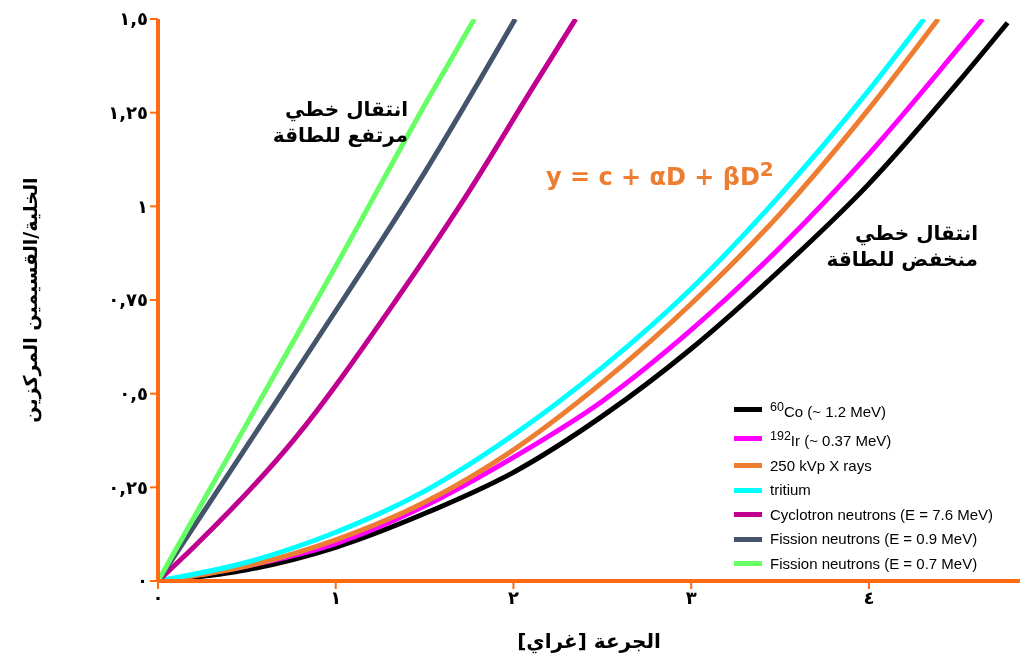 The height and width of the screenshot is (659, 1028). What do you see at coordinates (830, 439) in the screenshot?
I see `legend-label: $^{192}$Ir (~ 0.37 MeV)` at bounding box center [830, 439].